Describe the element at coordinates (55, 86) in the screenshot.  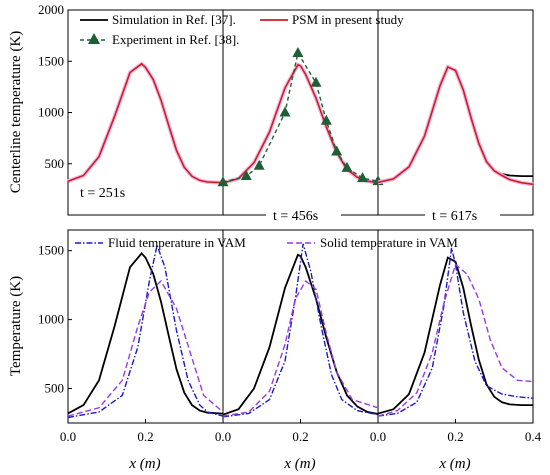
I see `top-y-ticks: 500 1000 1500 2000` at that location.